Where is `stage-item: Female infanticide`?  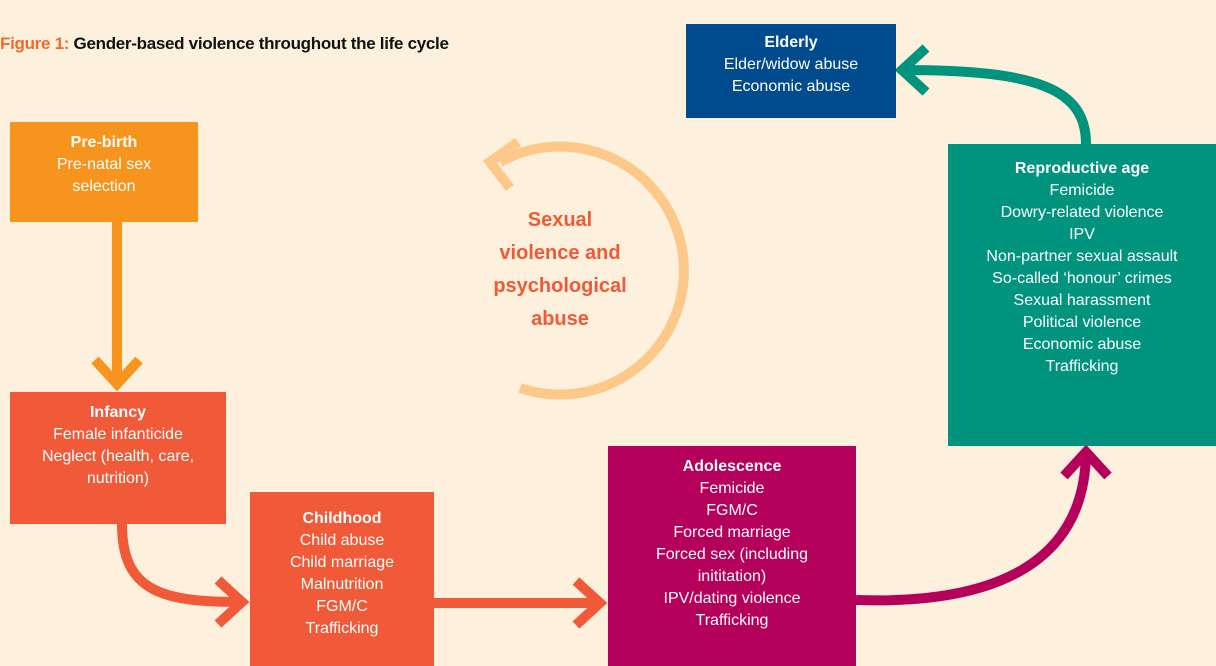 stage-item: Female infanticide is located at coordinates (118, 434).